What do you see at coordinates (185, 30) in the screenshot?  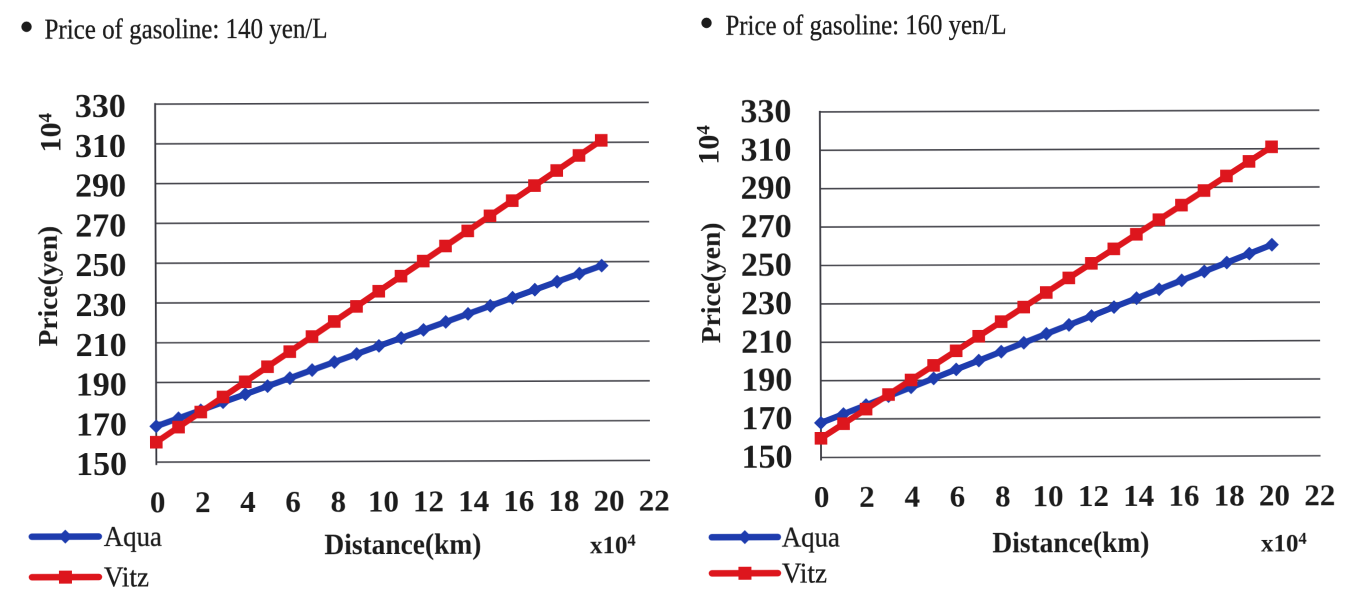 I see `svg-text: Price of gasoline: 140 yen/L` at bounding box center [185, 30].